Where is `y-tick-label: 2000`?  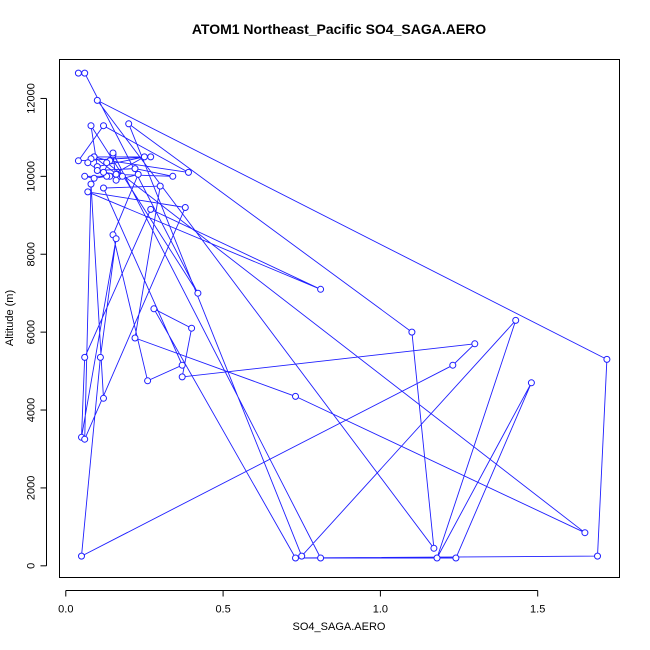 y-tick-label: 2000 is located at coordinates (32, 488).